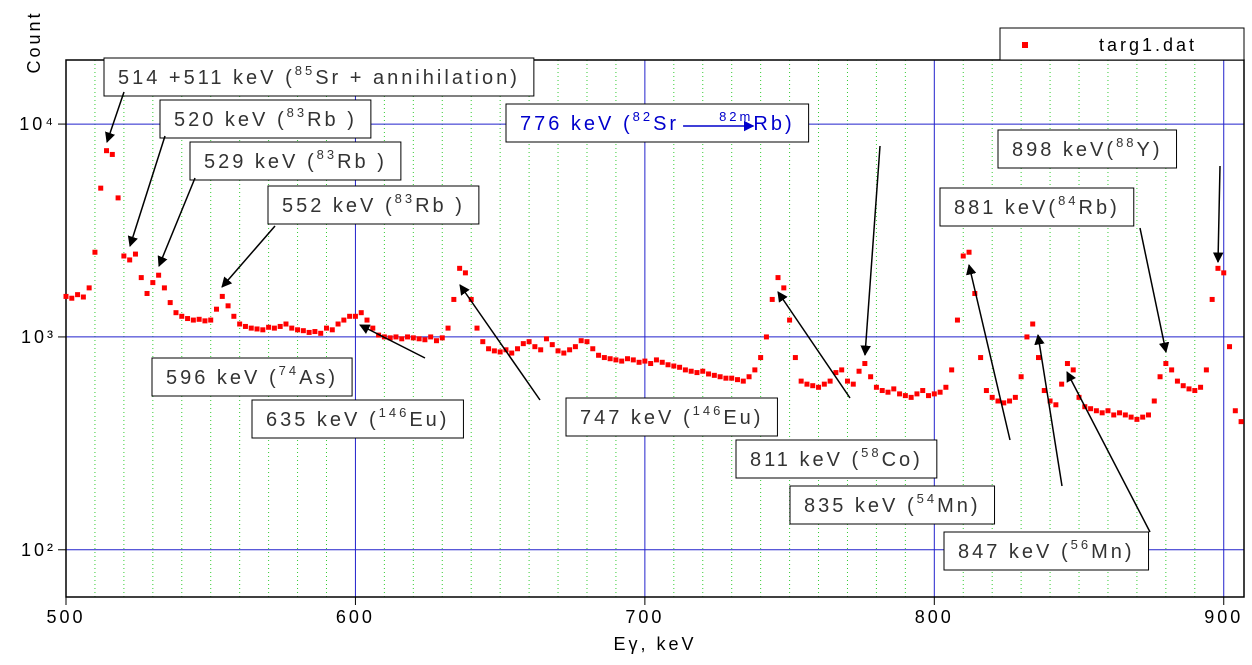 This screenshot has height=665, width=1252. What do you see at coordinates (1223, 617) in the screenshot?
I see `x-tick-label: 900` at bounding box center [1223, 617].